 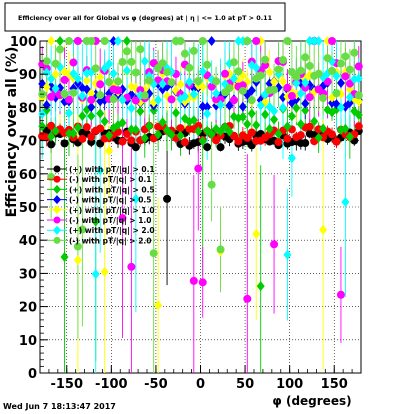 I want to click on legend-label: (-) with pT/|q| > 2.0, so click(x=110, y=241).